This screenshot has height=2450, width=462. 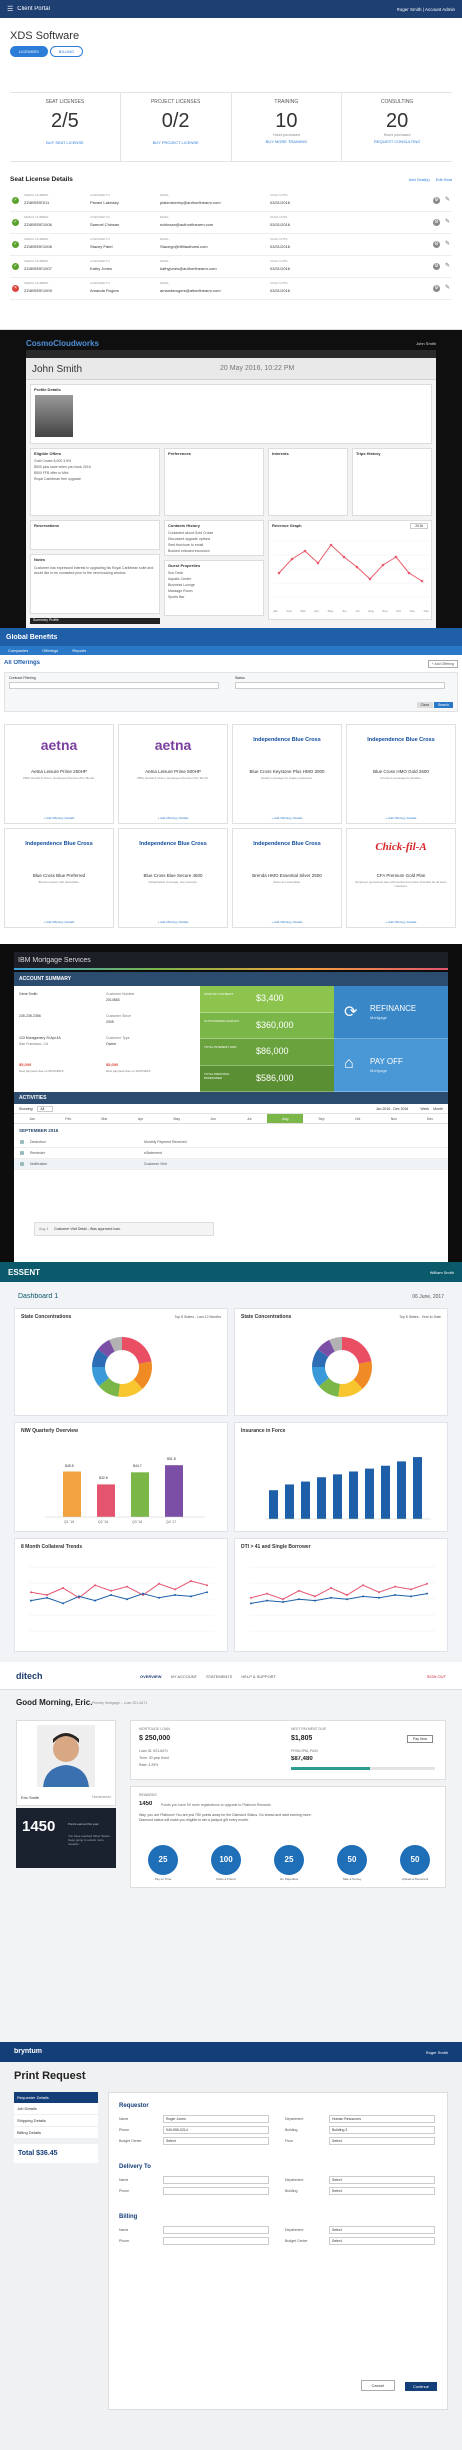 What do you see at coordinates (216, 2130) in the screenshot?
I see `field-input: 949-555-0214` at bounding box center [216, 2130].